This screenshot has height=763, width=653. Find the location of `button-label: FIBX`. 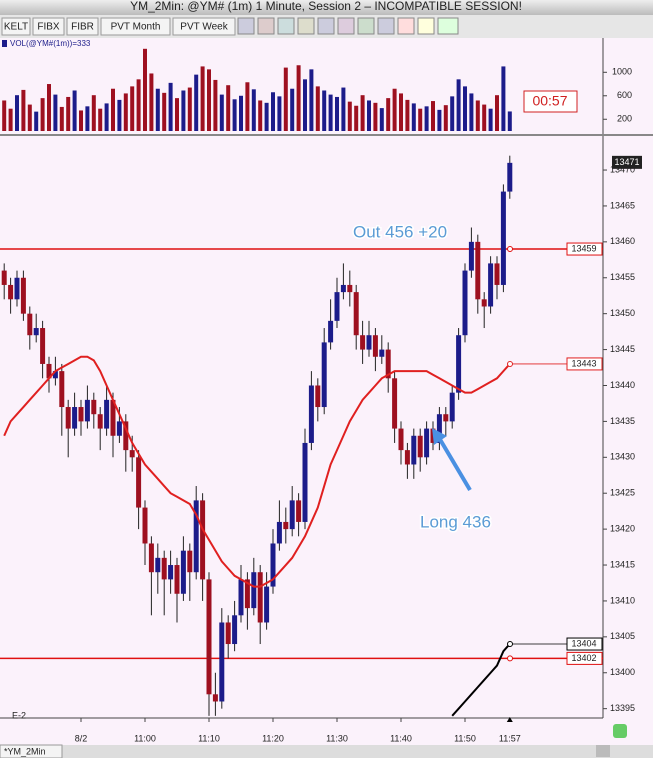

button-label: FIBX is located at coordinates (48, 27).